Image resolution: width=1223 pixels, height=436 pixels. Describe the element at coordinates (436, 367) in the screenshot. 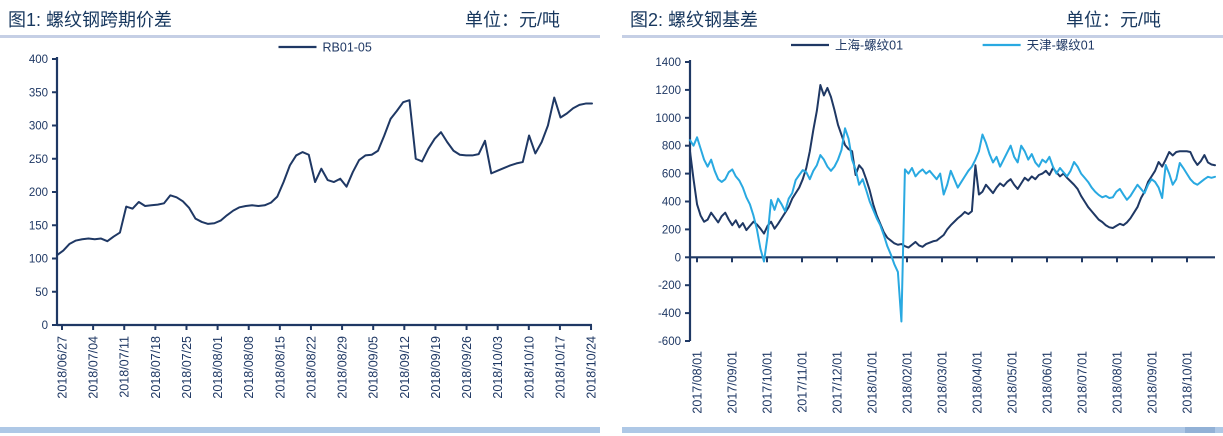

I see `svg-text: 2018/09/19` at that location.